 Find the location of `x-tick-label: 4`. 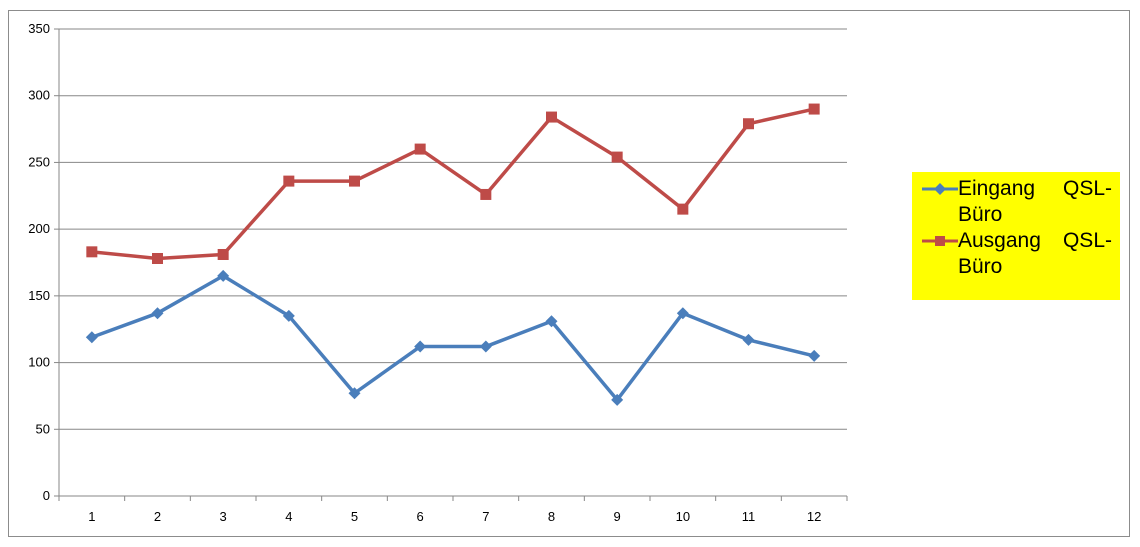

x-tick-label: 4 is located at coordinates (288, 516).